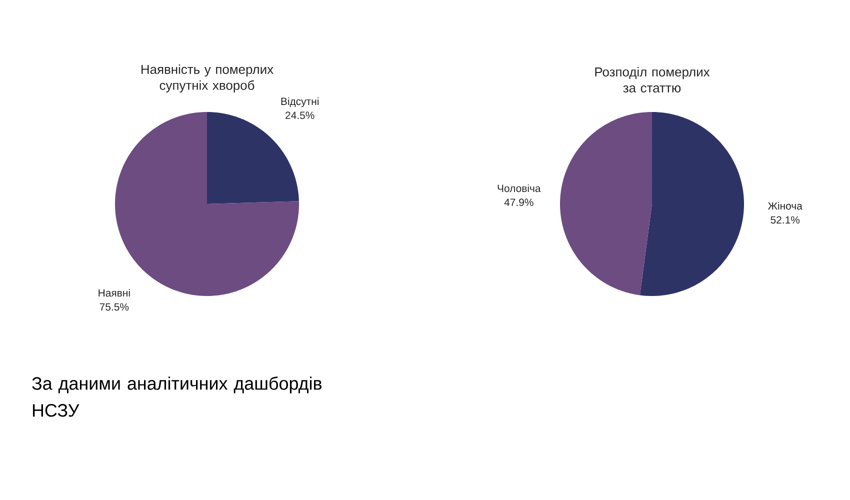  Describe the element at coordinates (114, 307) in the screenshot. I see `data-label: 75.5%` at that location.